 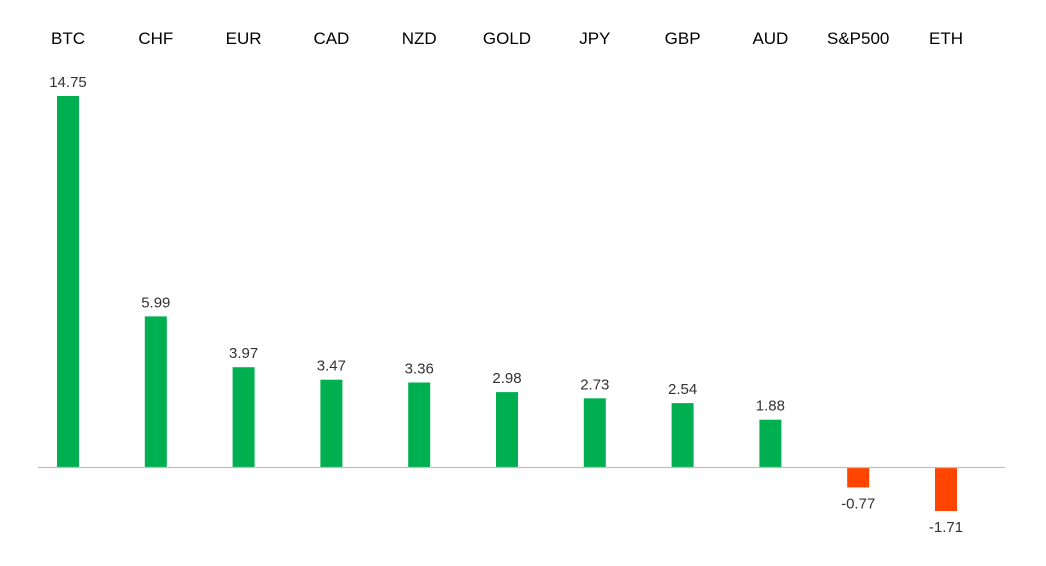 I want to click on value-label: 2.73, so click(x=594, y=384).